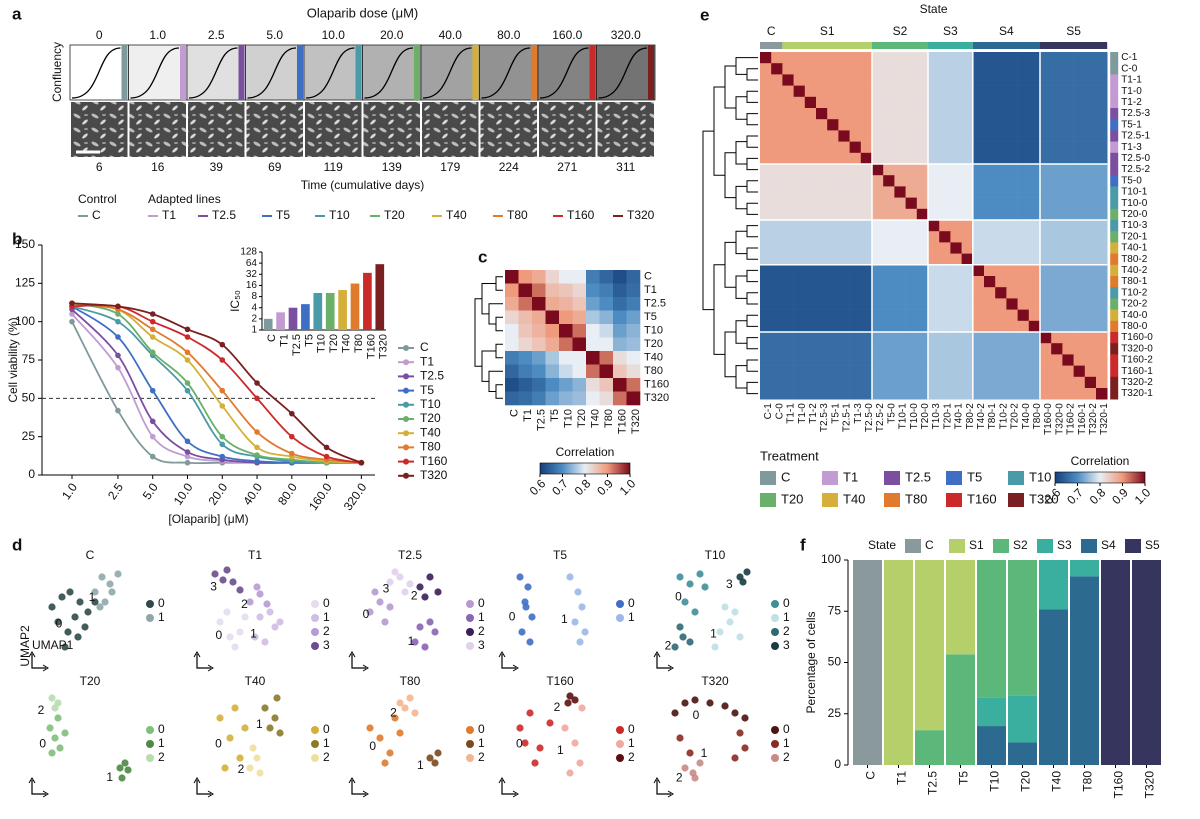 This screenshot has width=1200, height=819. I want to click on umap-title: C, so click(90, 555).